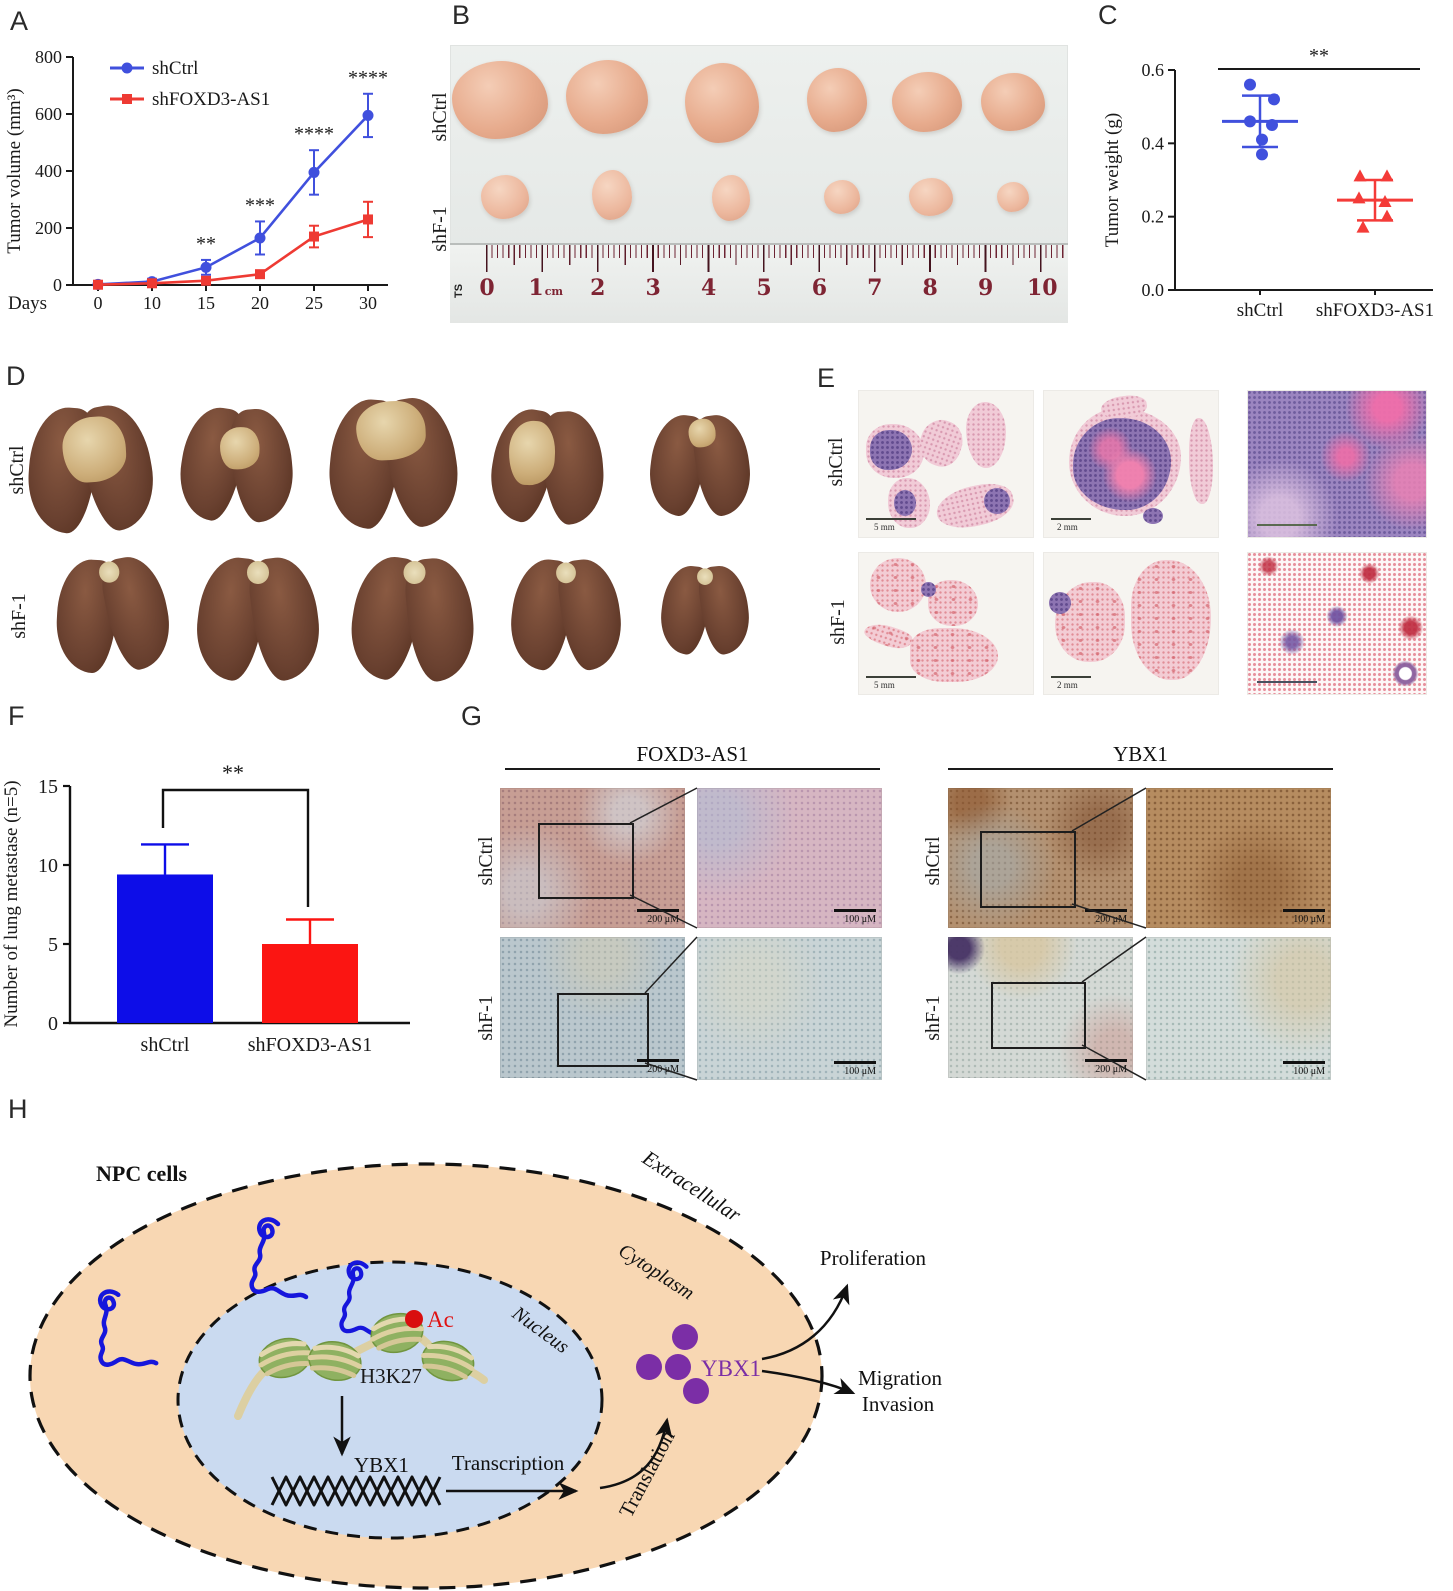 Image resolution: width=1453 pixels, height=1591 pixels. What do you see at coordinates (1337, 623) in the screenshot?
I see `he-section-shf1-high` at bounding box center [1337, 623].